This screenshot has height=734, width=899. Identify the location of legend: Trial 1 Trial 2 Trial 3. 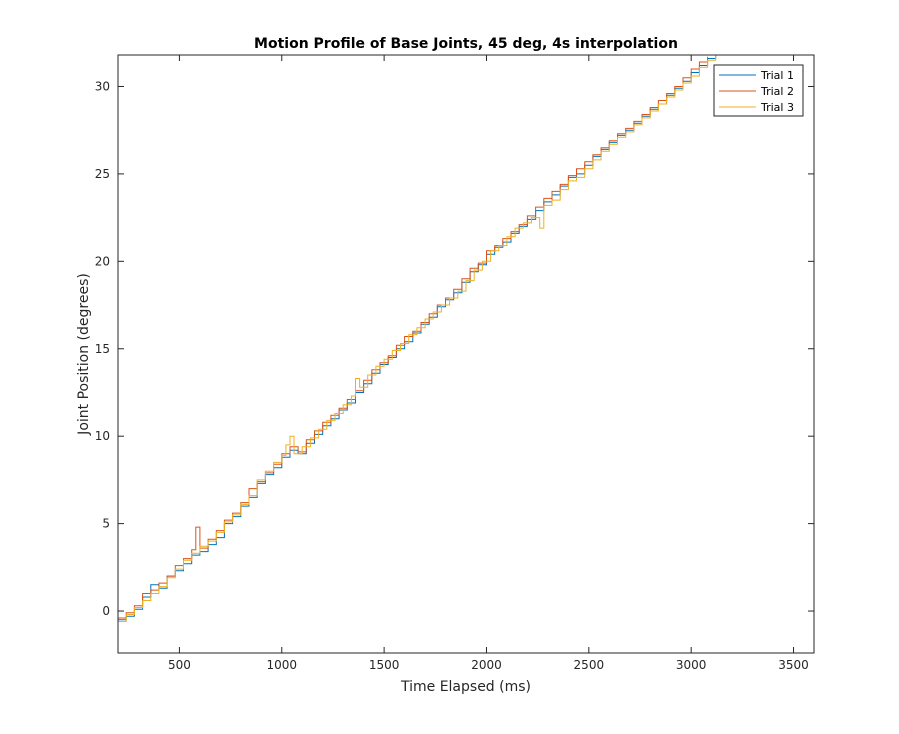
(758, 90).